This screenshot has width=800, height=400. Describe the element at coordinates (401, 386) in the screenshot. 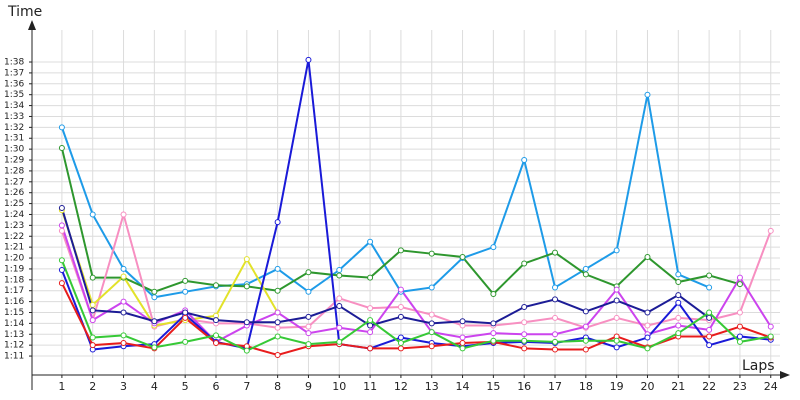

I see `x-tick-label: 12` at that location.